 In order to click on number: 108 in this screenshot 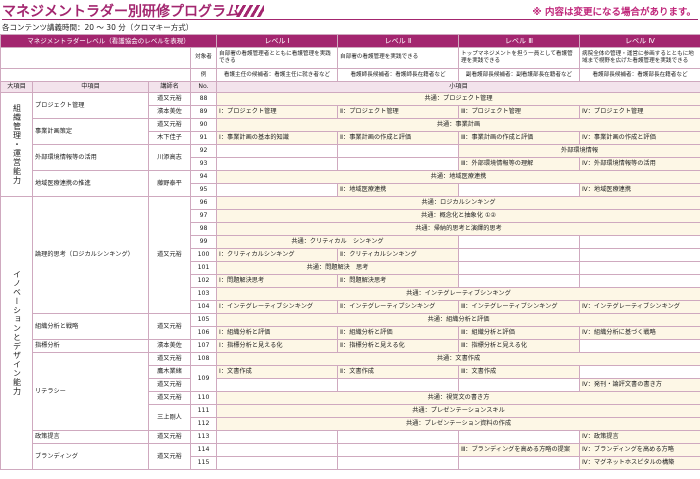, I will do `click(203, 359)`.